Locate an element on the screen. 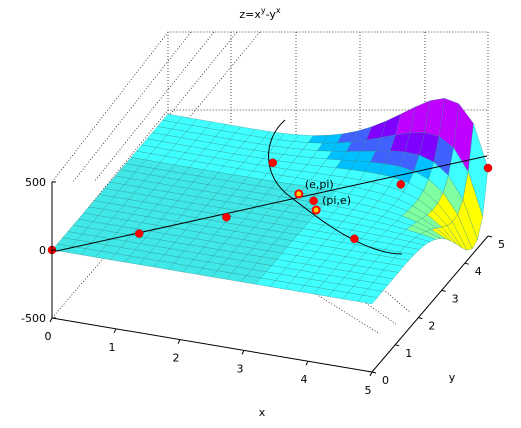 The height and width of the screenshot is (428, 521). z-tick-label: 500 is located at coordinates (35, 182).